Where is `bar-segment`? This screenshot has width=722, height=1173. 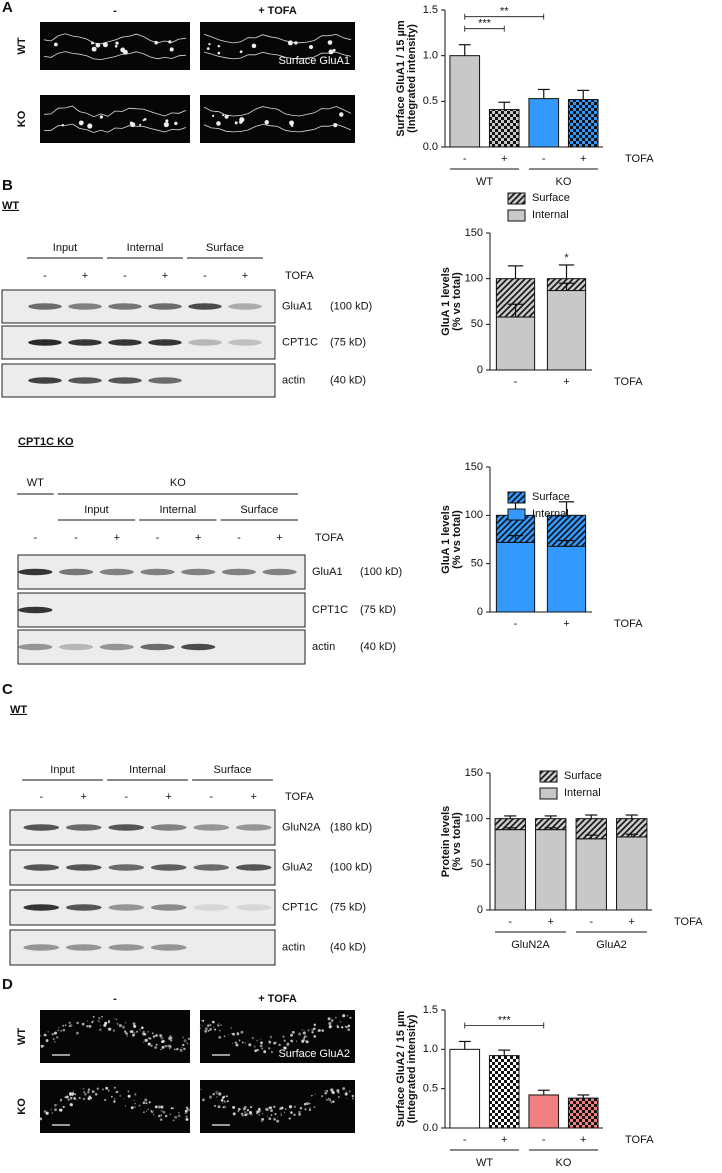
bar-segment is located at coordinates (510, 870).